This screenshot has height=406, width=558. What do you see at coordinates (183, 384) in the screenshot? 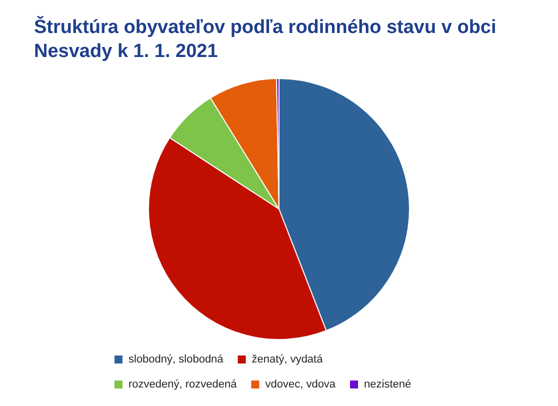
I see `legend-label: rozvedený, rozvedená` at bounding box center [183, 384].